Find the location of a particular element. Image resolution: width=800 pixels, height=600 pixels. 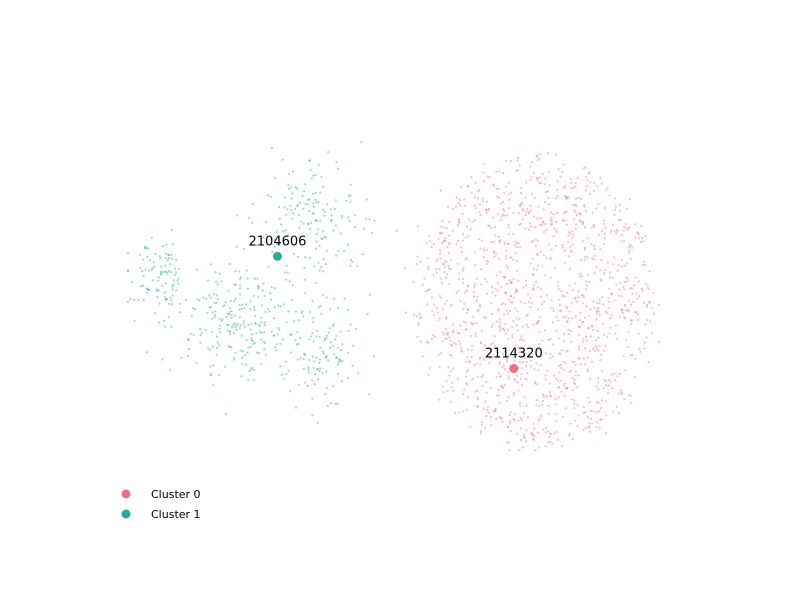

legend-label: Cluster 1 is located at coordinates (176, 514).